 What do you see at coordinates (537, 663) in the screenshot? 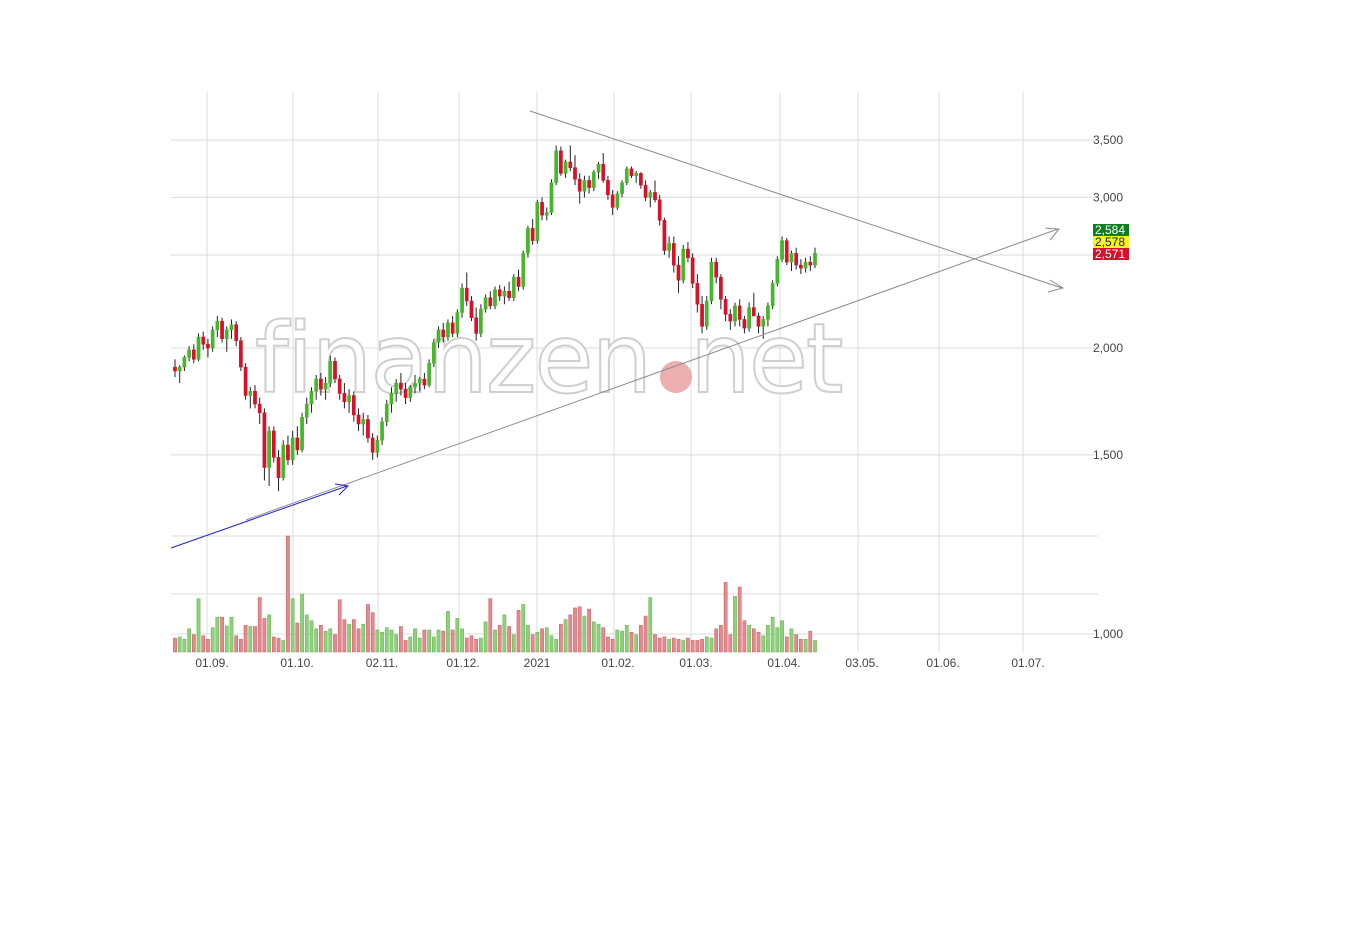
I see `x-tick-label: 2021` at bounding box center [537, 663].